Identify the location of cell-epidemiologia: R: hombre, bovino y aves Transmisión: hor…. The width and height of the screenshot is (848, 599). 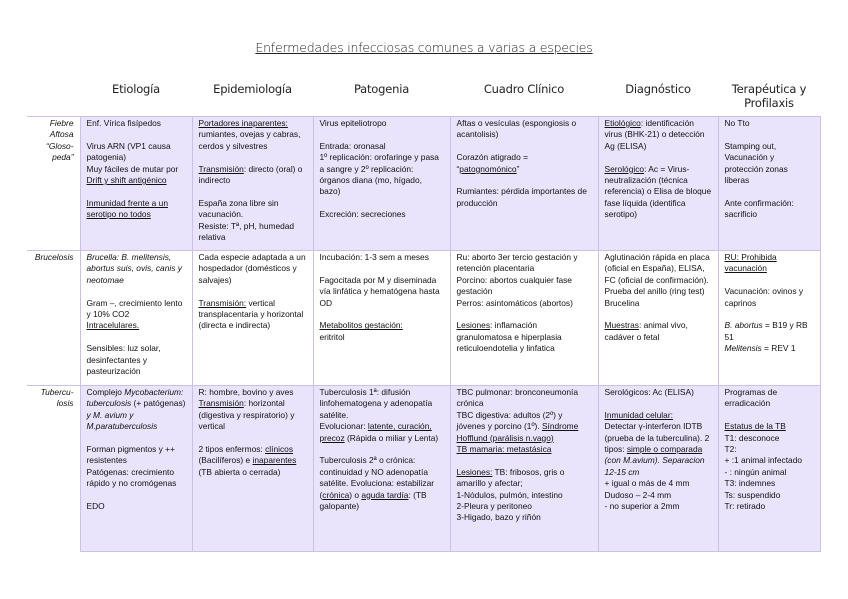
(252, 468).